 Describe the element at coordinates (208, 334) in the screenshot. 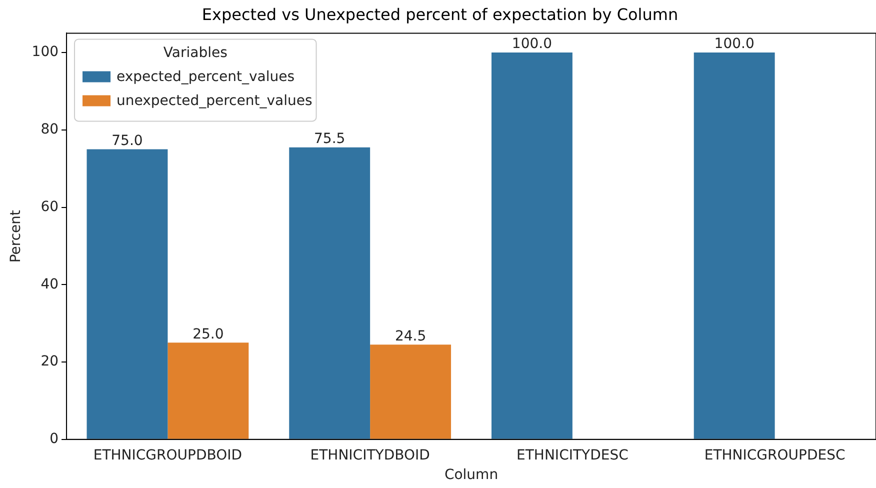

I see `data-label: 25.0` at that location.